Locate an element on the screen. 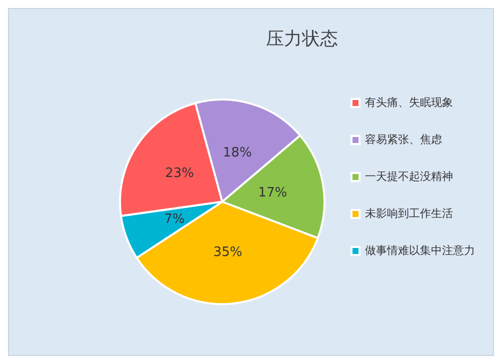 The image size is (500, 362). legend-label: 未影响到工作生活 is located at coordinates (409, 213).